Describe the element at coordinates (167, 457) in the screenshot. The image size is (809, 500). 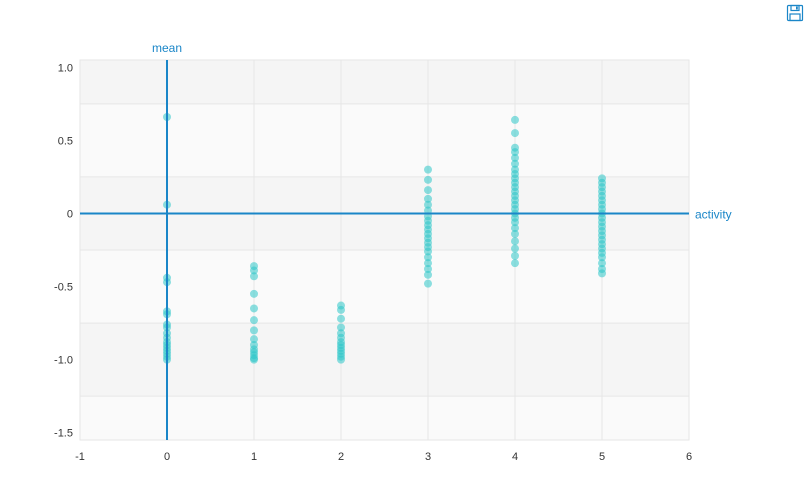
I see `x-tick-label: 0` at that location.